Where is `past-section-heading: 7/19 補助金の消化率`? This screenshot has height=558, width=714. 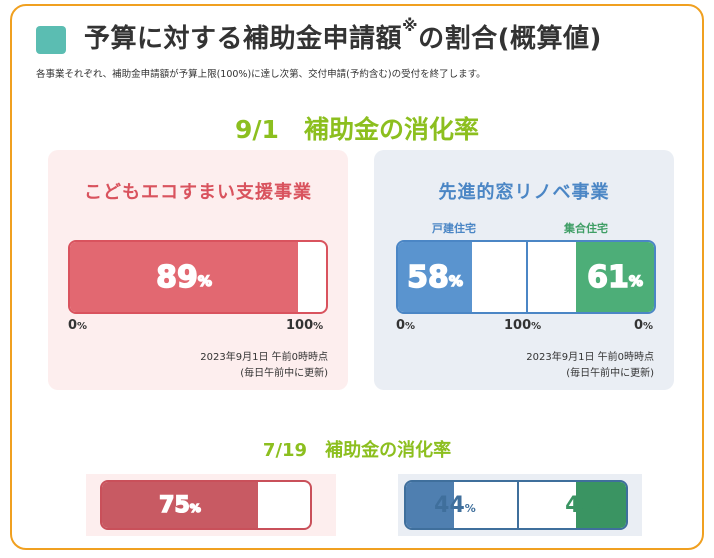
past-section-heading: 7/19 補助金の消化率 is located at coordinates (357, 450).